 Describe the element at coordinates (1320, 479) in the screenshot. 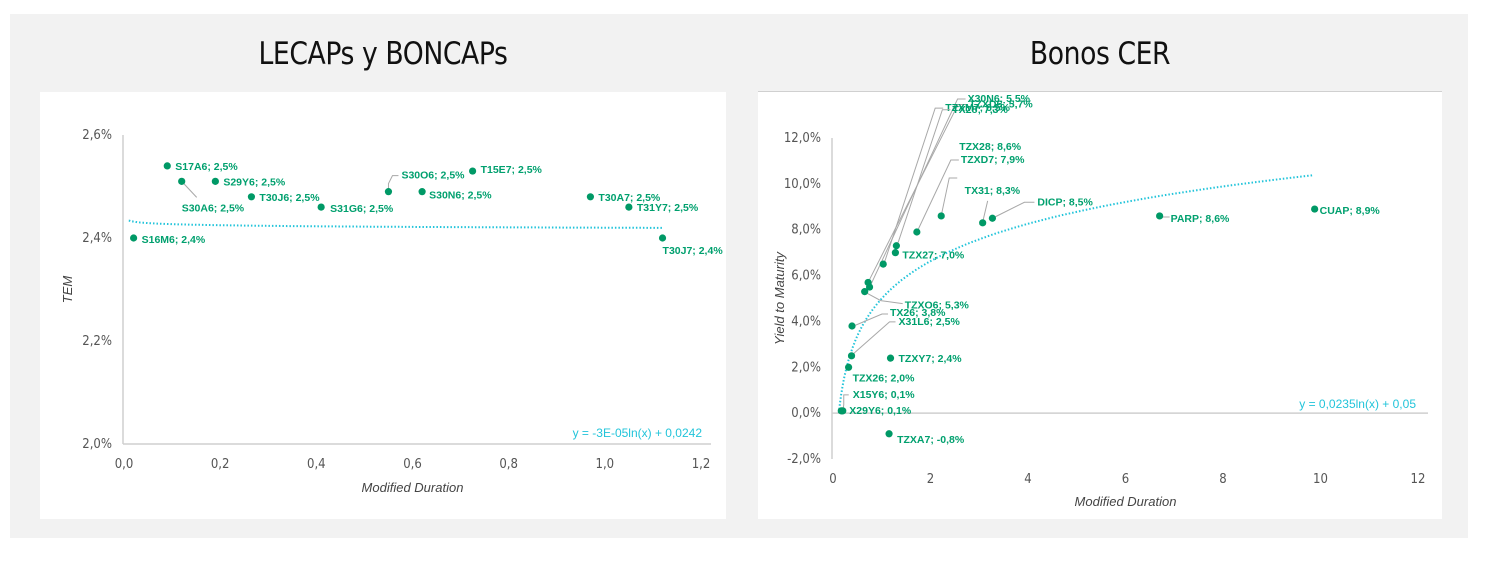

I see `x-tick-label: 10` at that location.